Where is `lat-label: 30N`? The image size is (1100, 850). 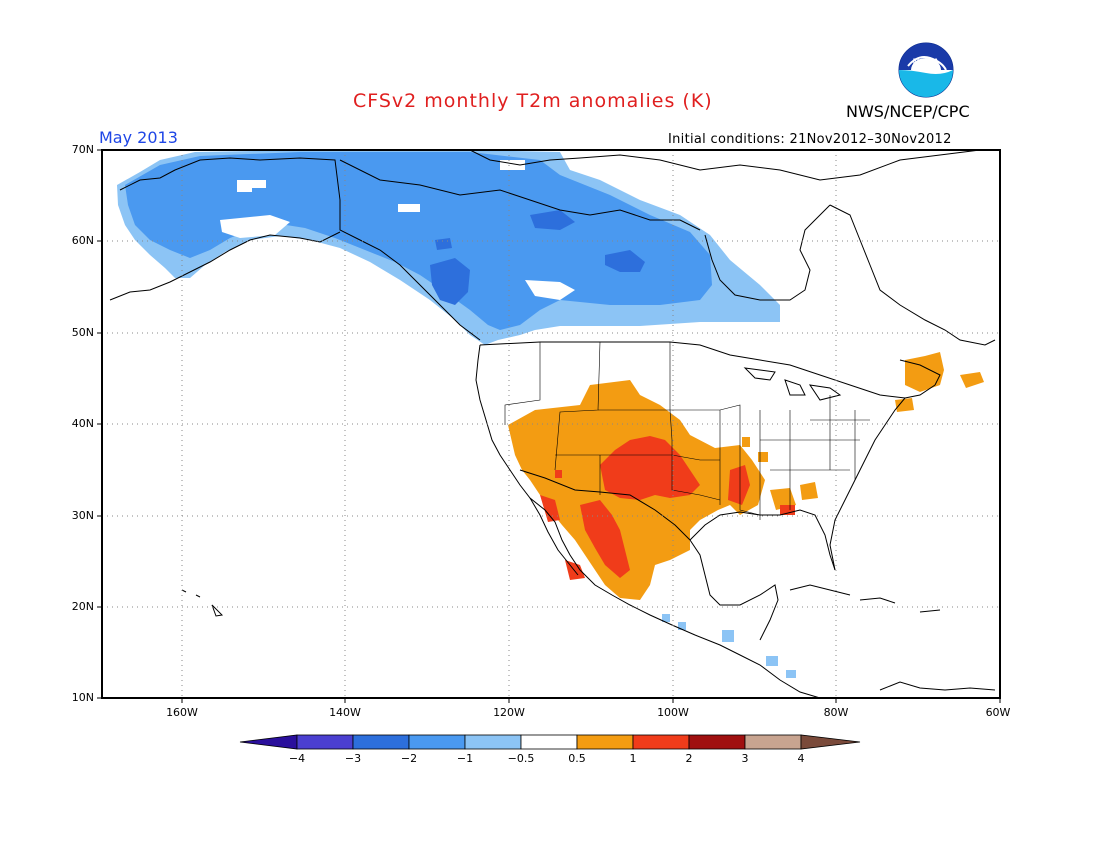 lat-label: 30N is located at coordinates (82, 515).